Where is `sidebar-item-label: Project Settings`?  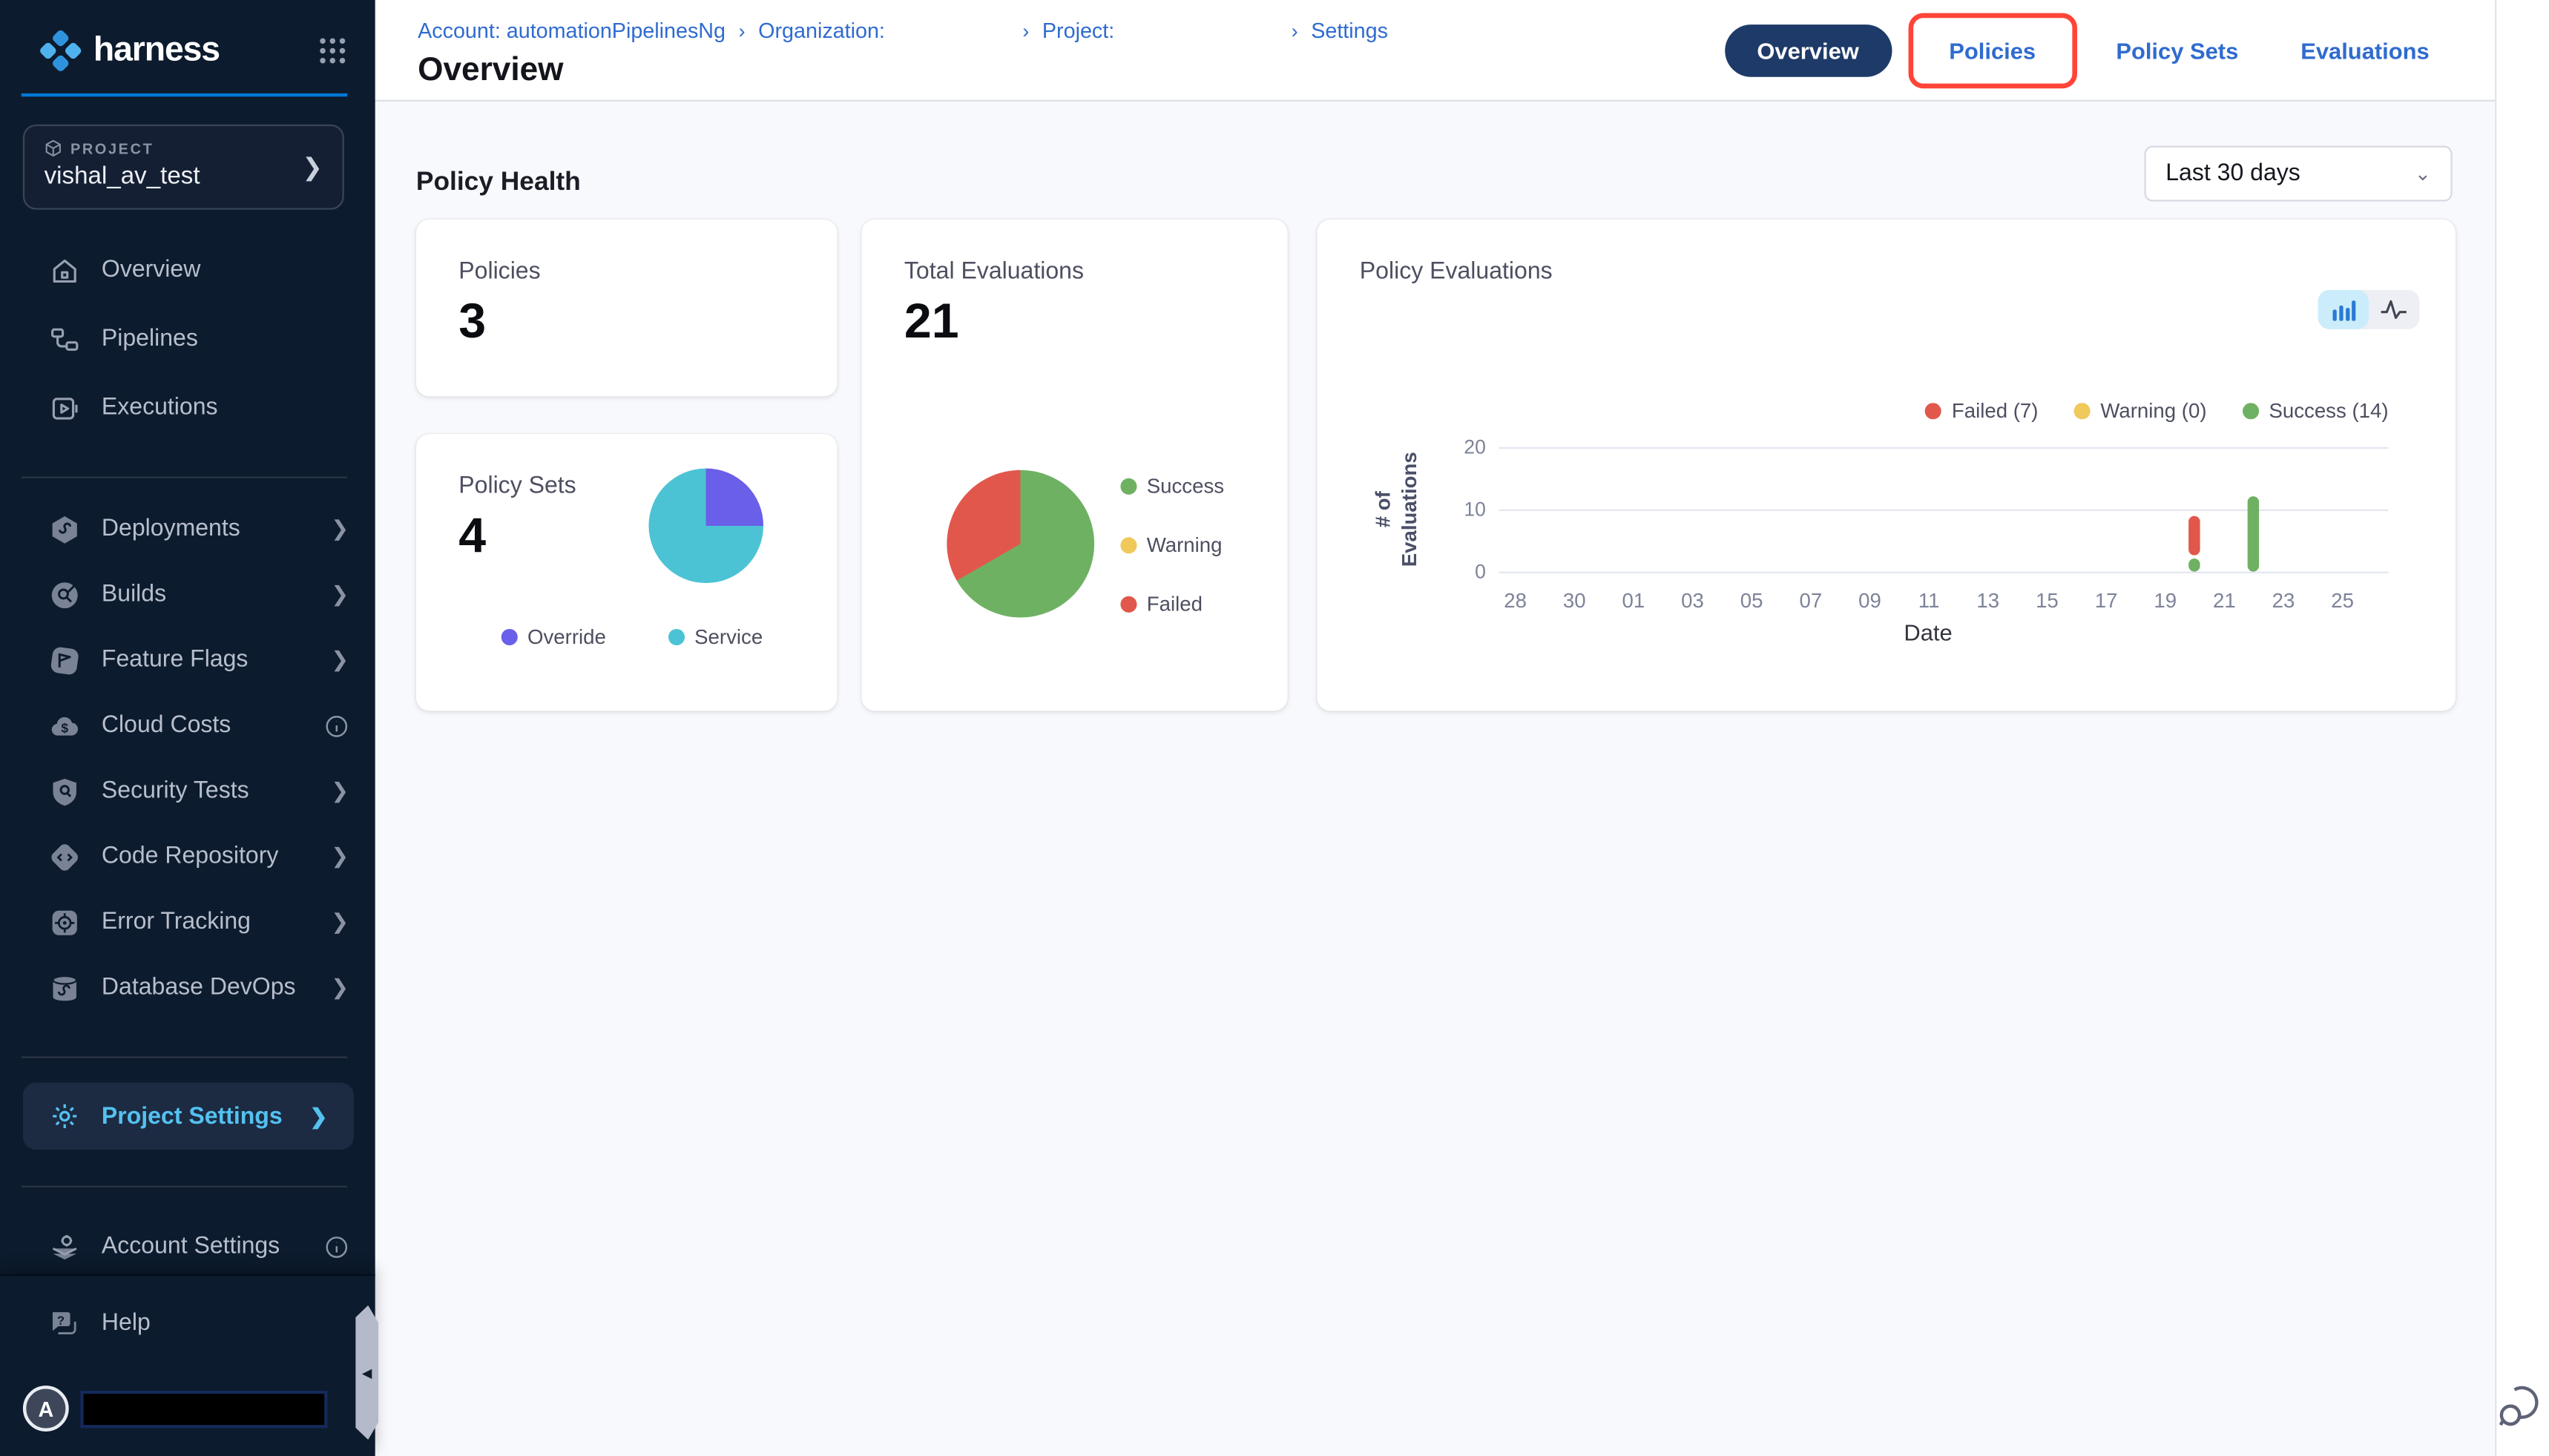
sidebar-item-label: Project Settings is located at coordinates (192, 1116).